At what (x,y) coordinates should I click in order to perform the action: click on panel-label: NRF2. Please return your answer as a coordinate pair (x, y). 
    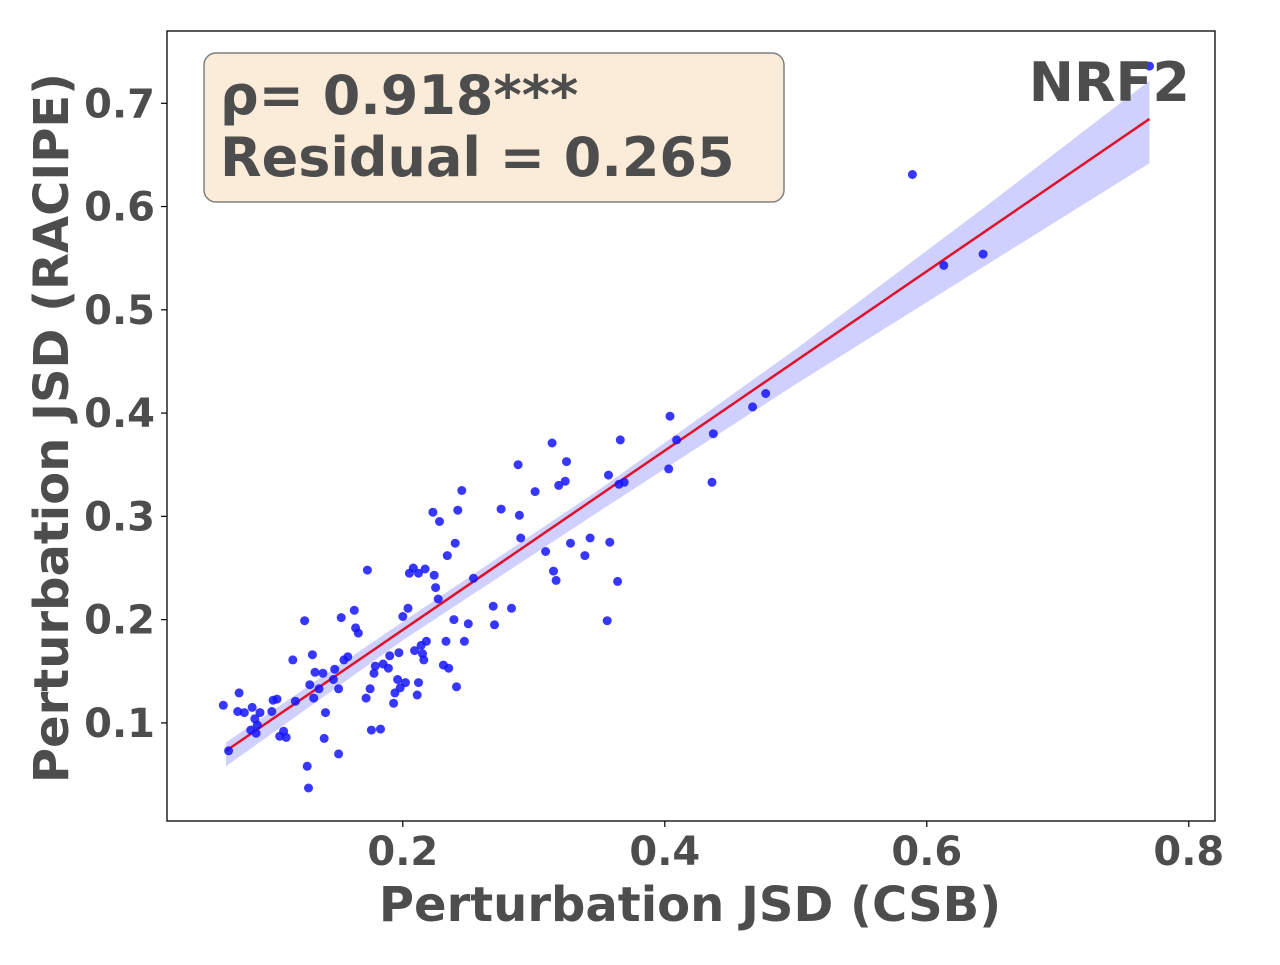
    Looking at the image, I should click on (1109, 82).